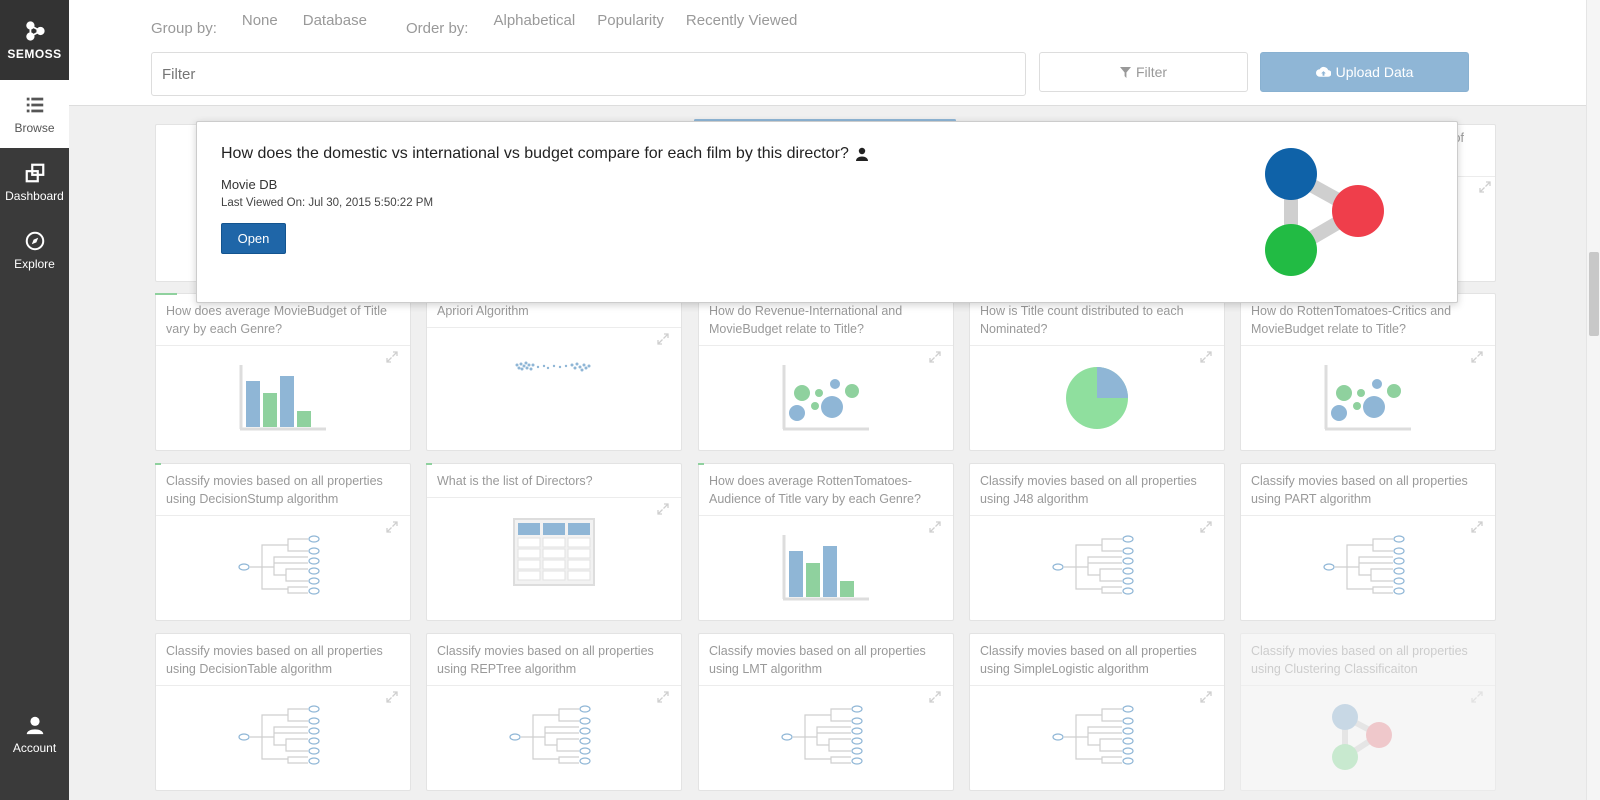  What do you see at coordinates (741, 20) in the screenshot?
I see `order-option-recently-viewed: Recently Viewed` at bounding box center [741, 20].